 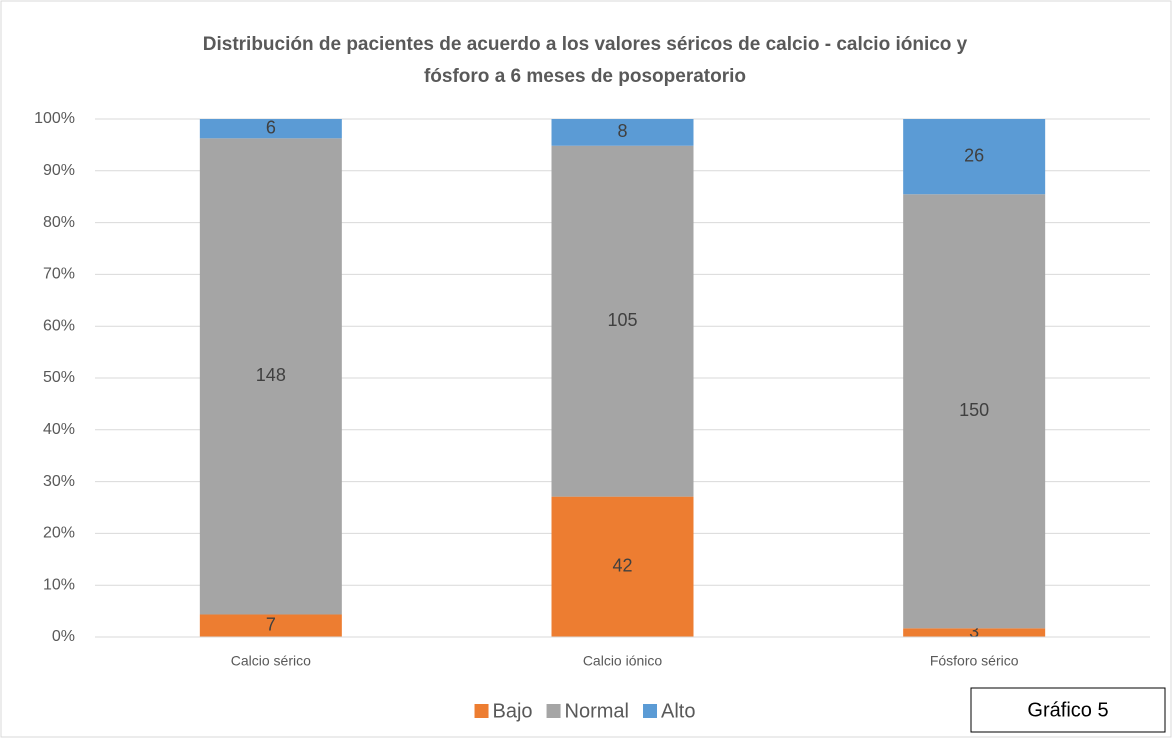 I want to click on y-tick-label: 80%, so click(x=59, y=222).